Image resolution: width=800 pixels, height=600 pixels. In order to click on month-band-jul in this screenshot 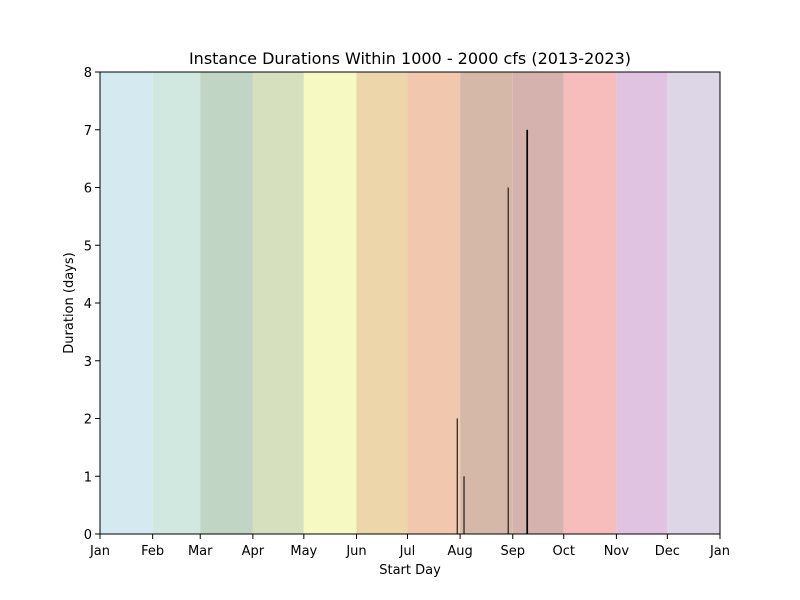, I will do `click(434, 303)`.